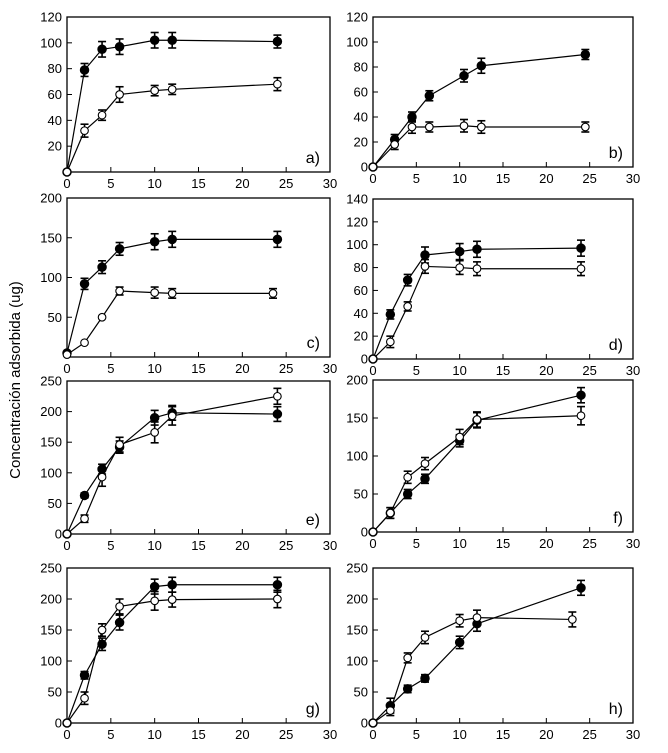 The height and width of the screenshot is (753, 668). I want to click on panel-label: h), so click(616, 709).